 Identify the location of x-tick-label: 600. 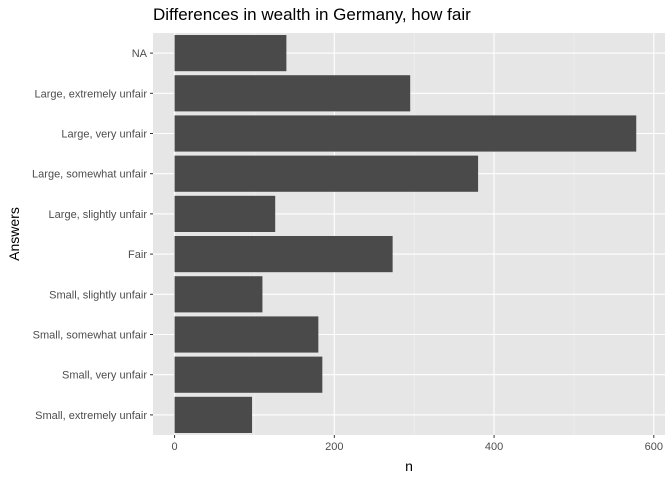
(654, 447).